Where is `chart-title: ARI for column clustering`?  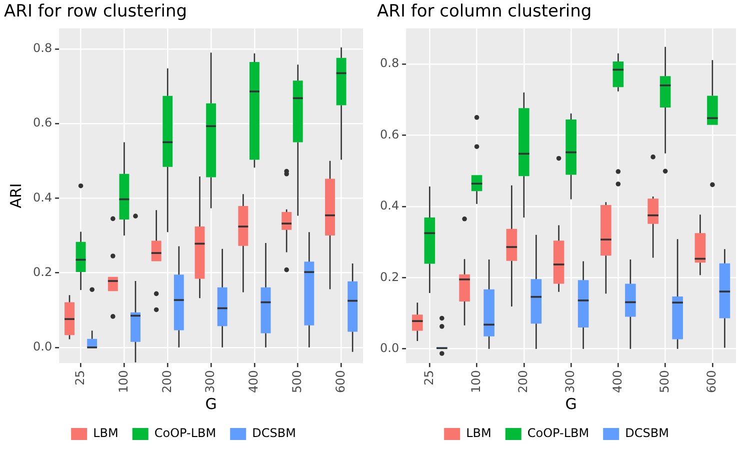 chart-title: ARI for column clustering is located at coordinates (484, 12).